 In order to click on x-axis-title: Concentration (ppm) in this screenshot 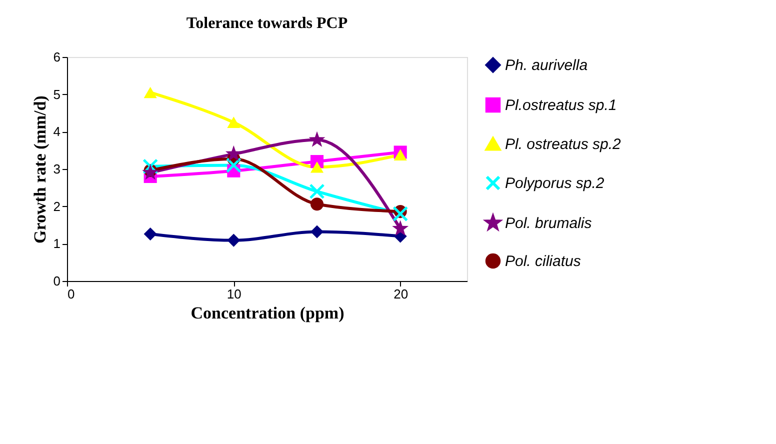, I will do `click(267, 313)`.